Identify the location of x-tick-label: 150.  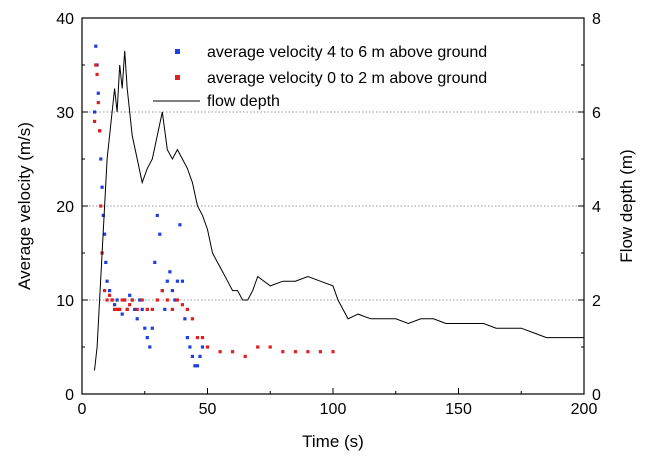
(458, 409).